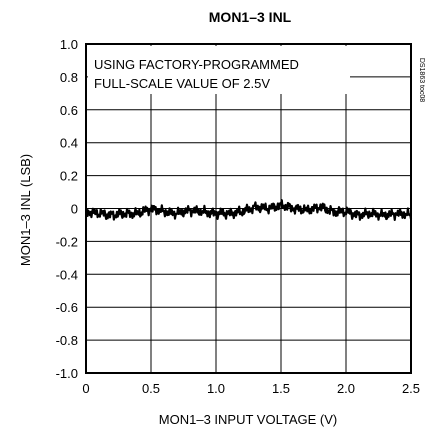  Describe the element at coordinates (411, 388) in the screenshot. I see `x-tick-label: 2.5` at that location.